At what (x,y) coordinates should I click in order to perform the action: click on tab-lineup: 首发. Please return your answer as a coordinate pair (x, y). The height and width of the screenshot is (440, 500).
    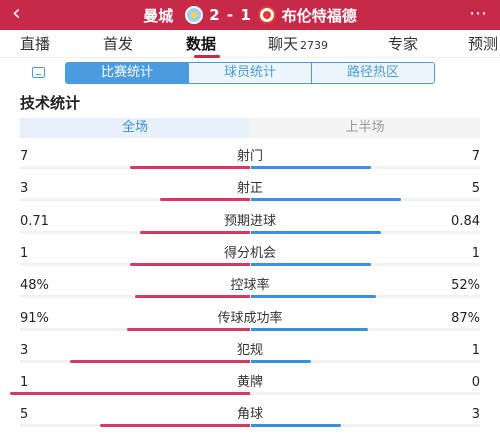
    Looking at the image, I should click on (118, 44).